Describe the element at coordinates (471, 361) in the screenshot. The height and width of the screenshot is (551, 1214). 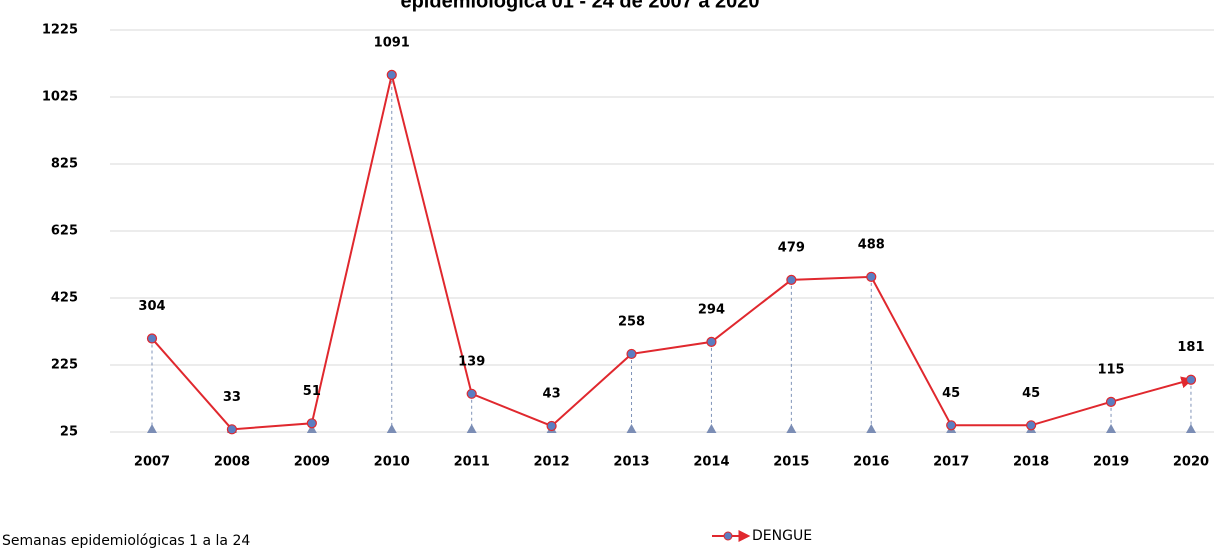
I see `value-label: 139` at that location.